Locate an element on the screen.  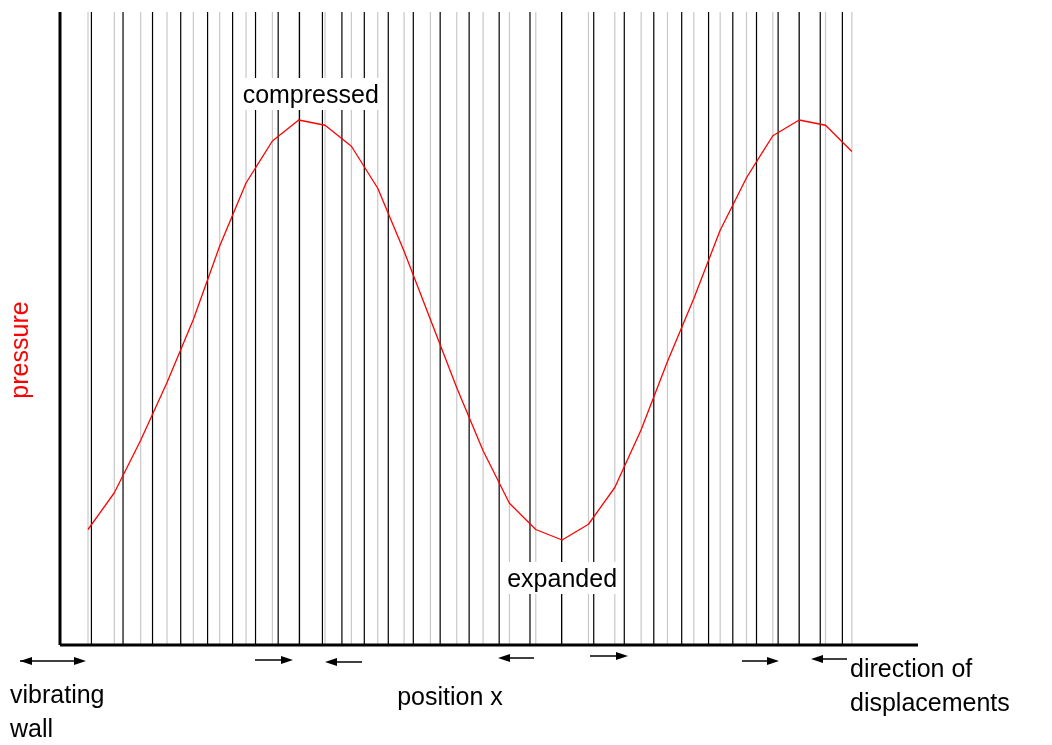
x-axis-title: position x is located at coordinates (450, 696).